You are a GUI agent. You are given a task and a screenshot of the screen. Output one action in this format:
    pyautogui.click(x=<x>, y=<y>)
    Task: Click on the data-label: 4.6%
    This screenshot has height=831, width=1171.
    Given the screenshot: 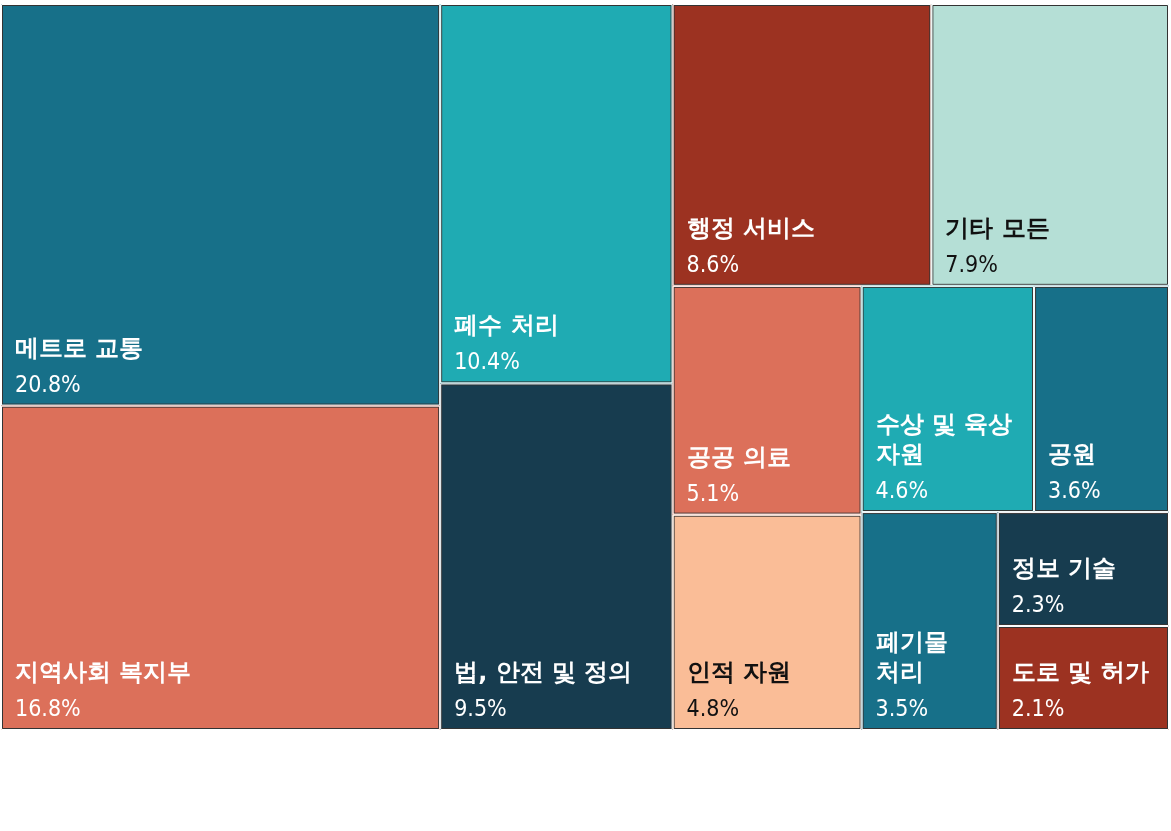 What is the action you would take?
    pyautogui.click(x=902, y=490)
    